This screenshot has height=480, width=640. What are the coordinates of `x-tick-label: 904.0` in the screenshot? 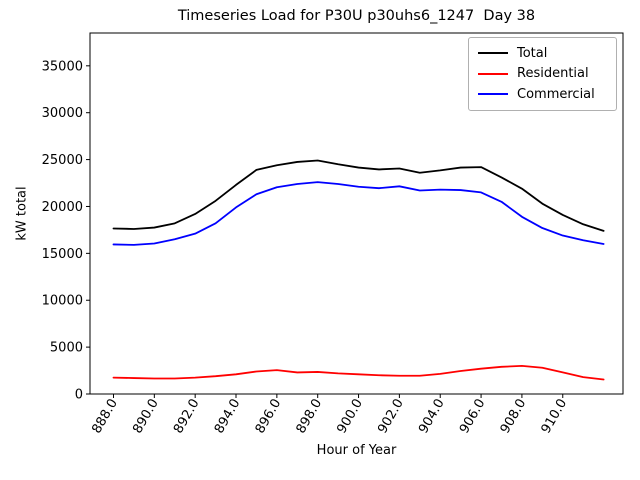 It's located at (432, 417).